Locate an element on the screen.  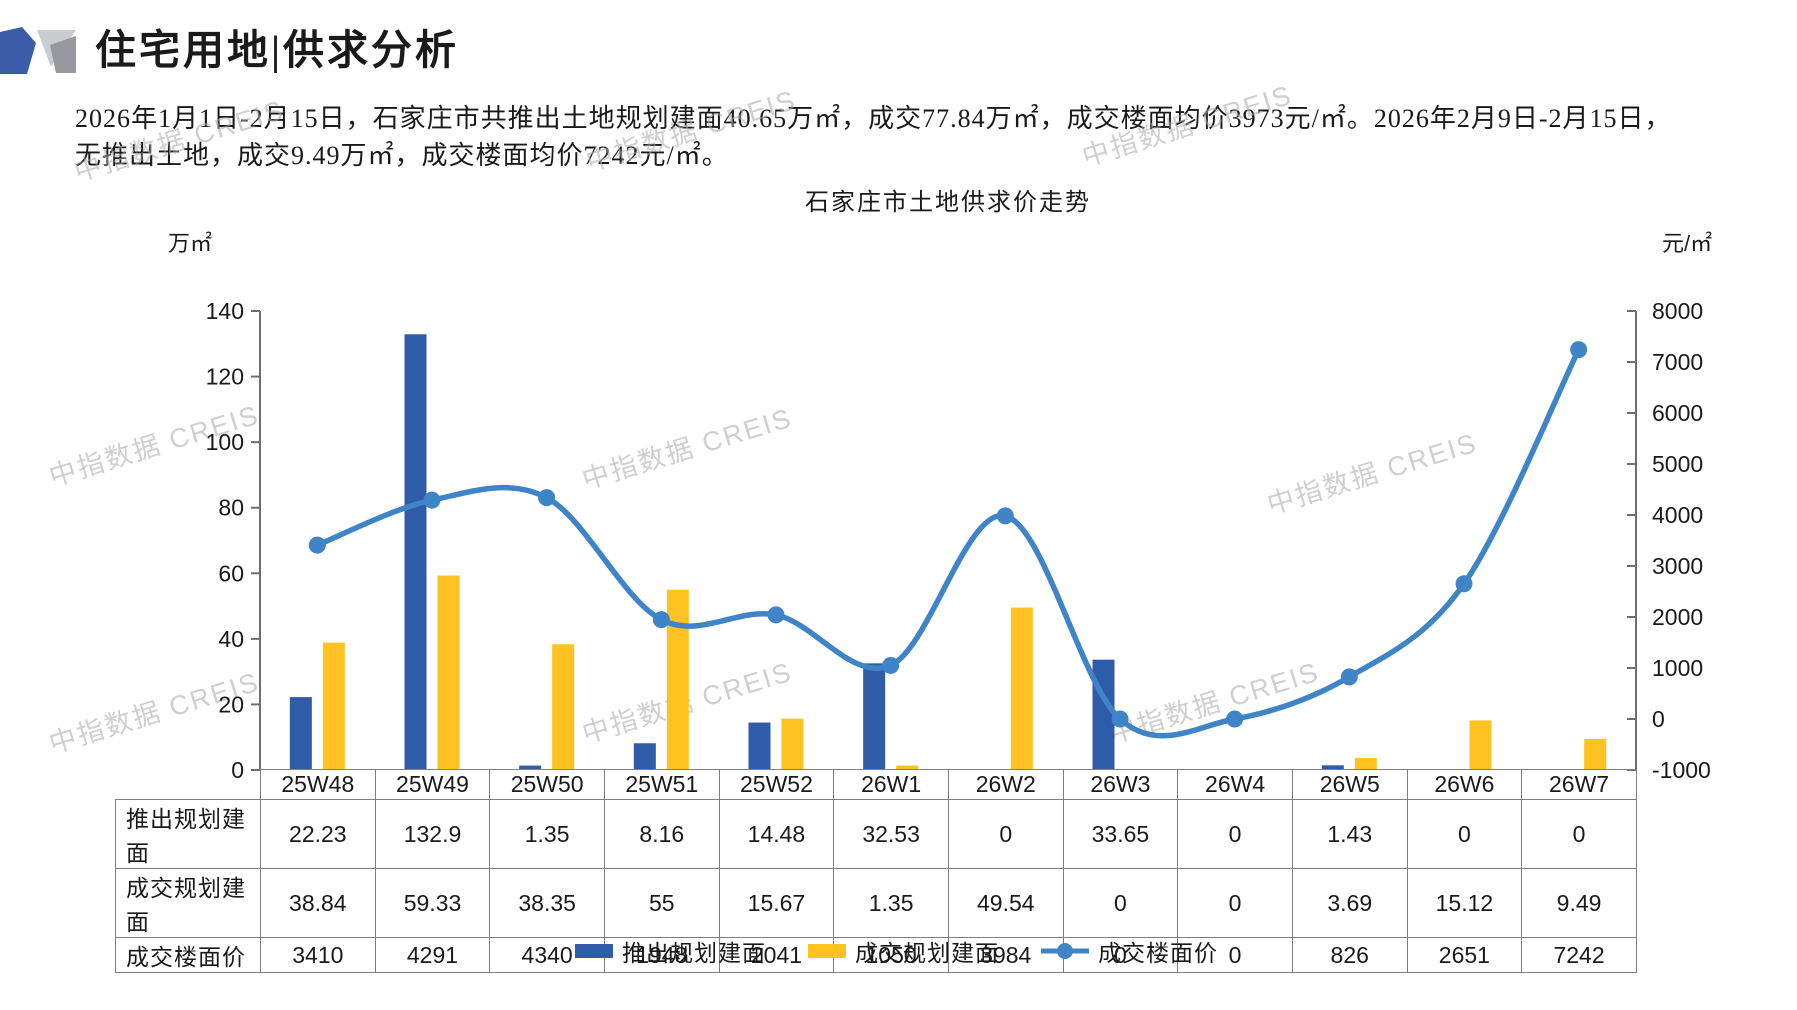
table-row-header: 推出规划建面 is located at coordinates (188, 834).